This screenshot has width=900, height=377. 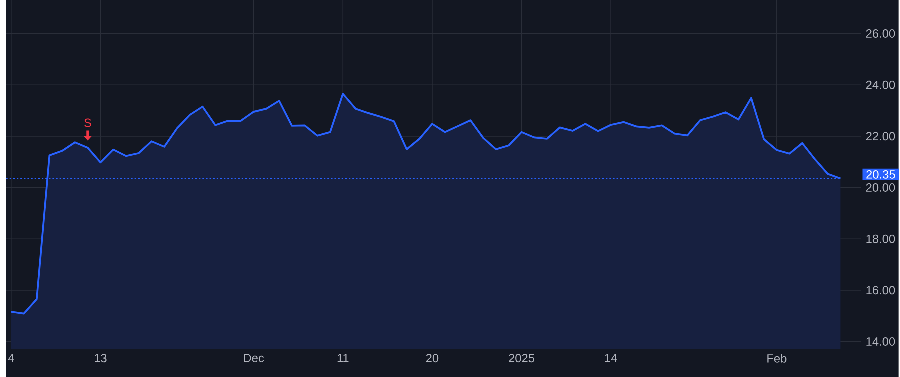 What do you see at coordinates (881, 187) in the screenshot?
I see `y-tick-label: 20.00` at bounding box center [881, 187].